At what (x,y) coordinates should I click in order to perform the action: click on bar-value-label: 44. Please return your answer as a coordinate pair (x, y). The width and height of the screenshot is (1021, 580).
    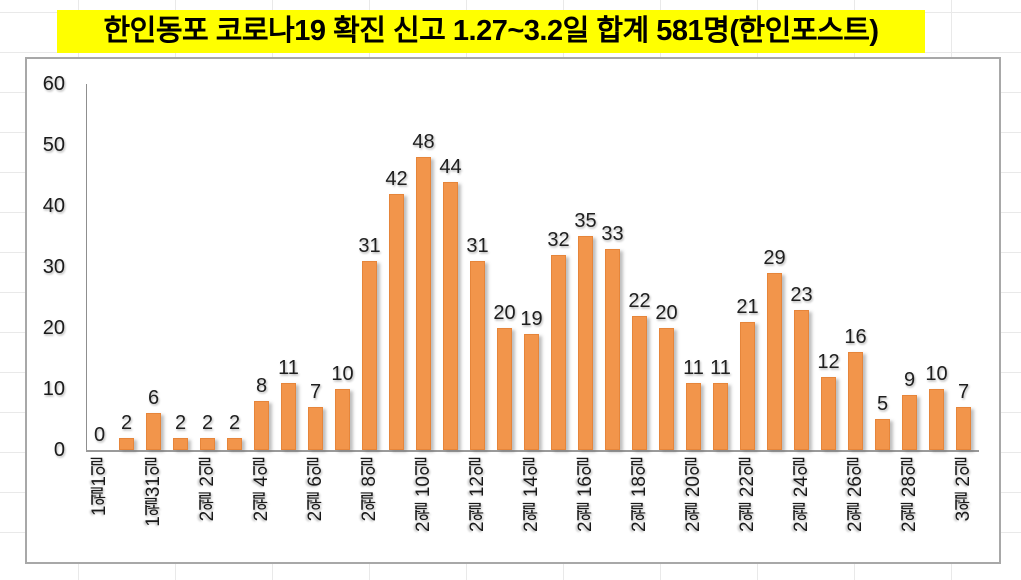
    Looking at the image, I should click on (450, 167).